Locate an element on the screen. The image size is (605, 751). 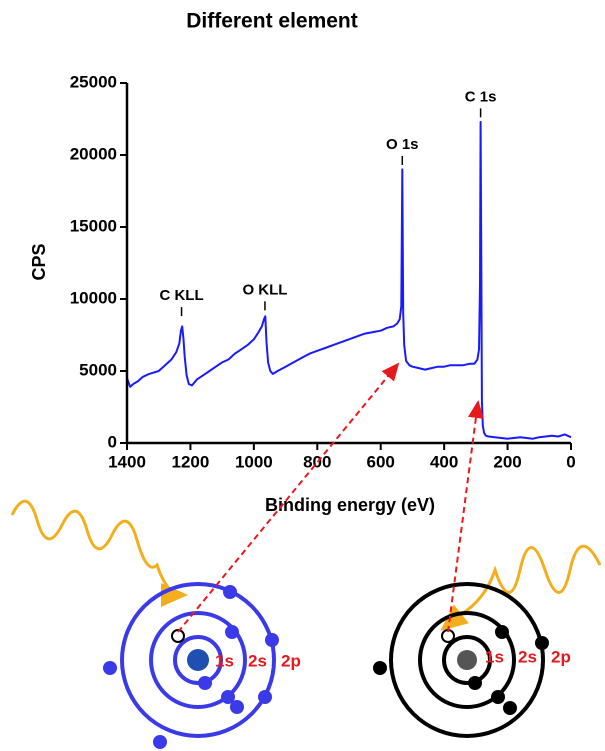
x-tick-label: 800 is located at coordinates (317, 461).